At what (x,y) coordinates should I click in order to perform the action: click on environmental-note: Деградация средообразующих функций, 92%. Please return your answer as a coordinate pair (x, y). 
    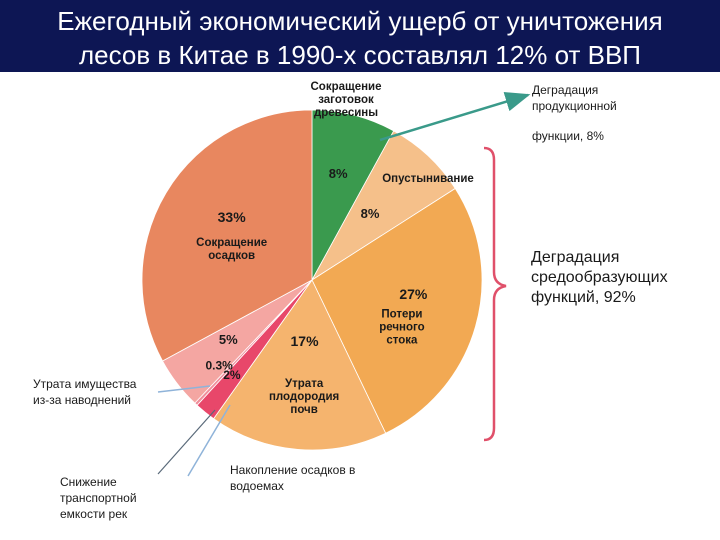
    Looking at the image, I should click on (599, 278).